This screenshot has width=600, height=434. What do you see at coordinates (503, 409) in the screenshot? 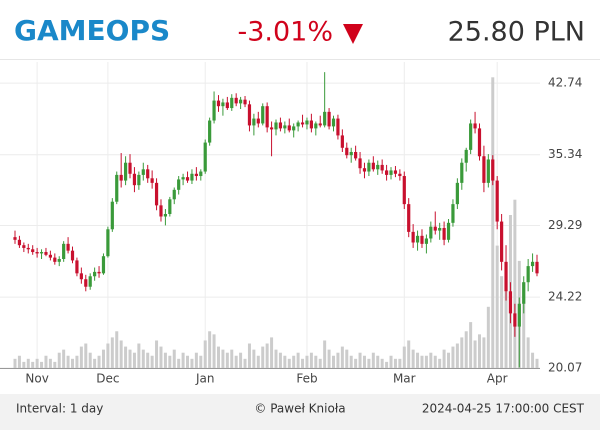
I see `timestamp: 2024-04-25 17:00:00 CEST` at bounding box center [503, 409].